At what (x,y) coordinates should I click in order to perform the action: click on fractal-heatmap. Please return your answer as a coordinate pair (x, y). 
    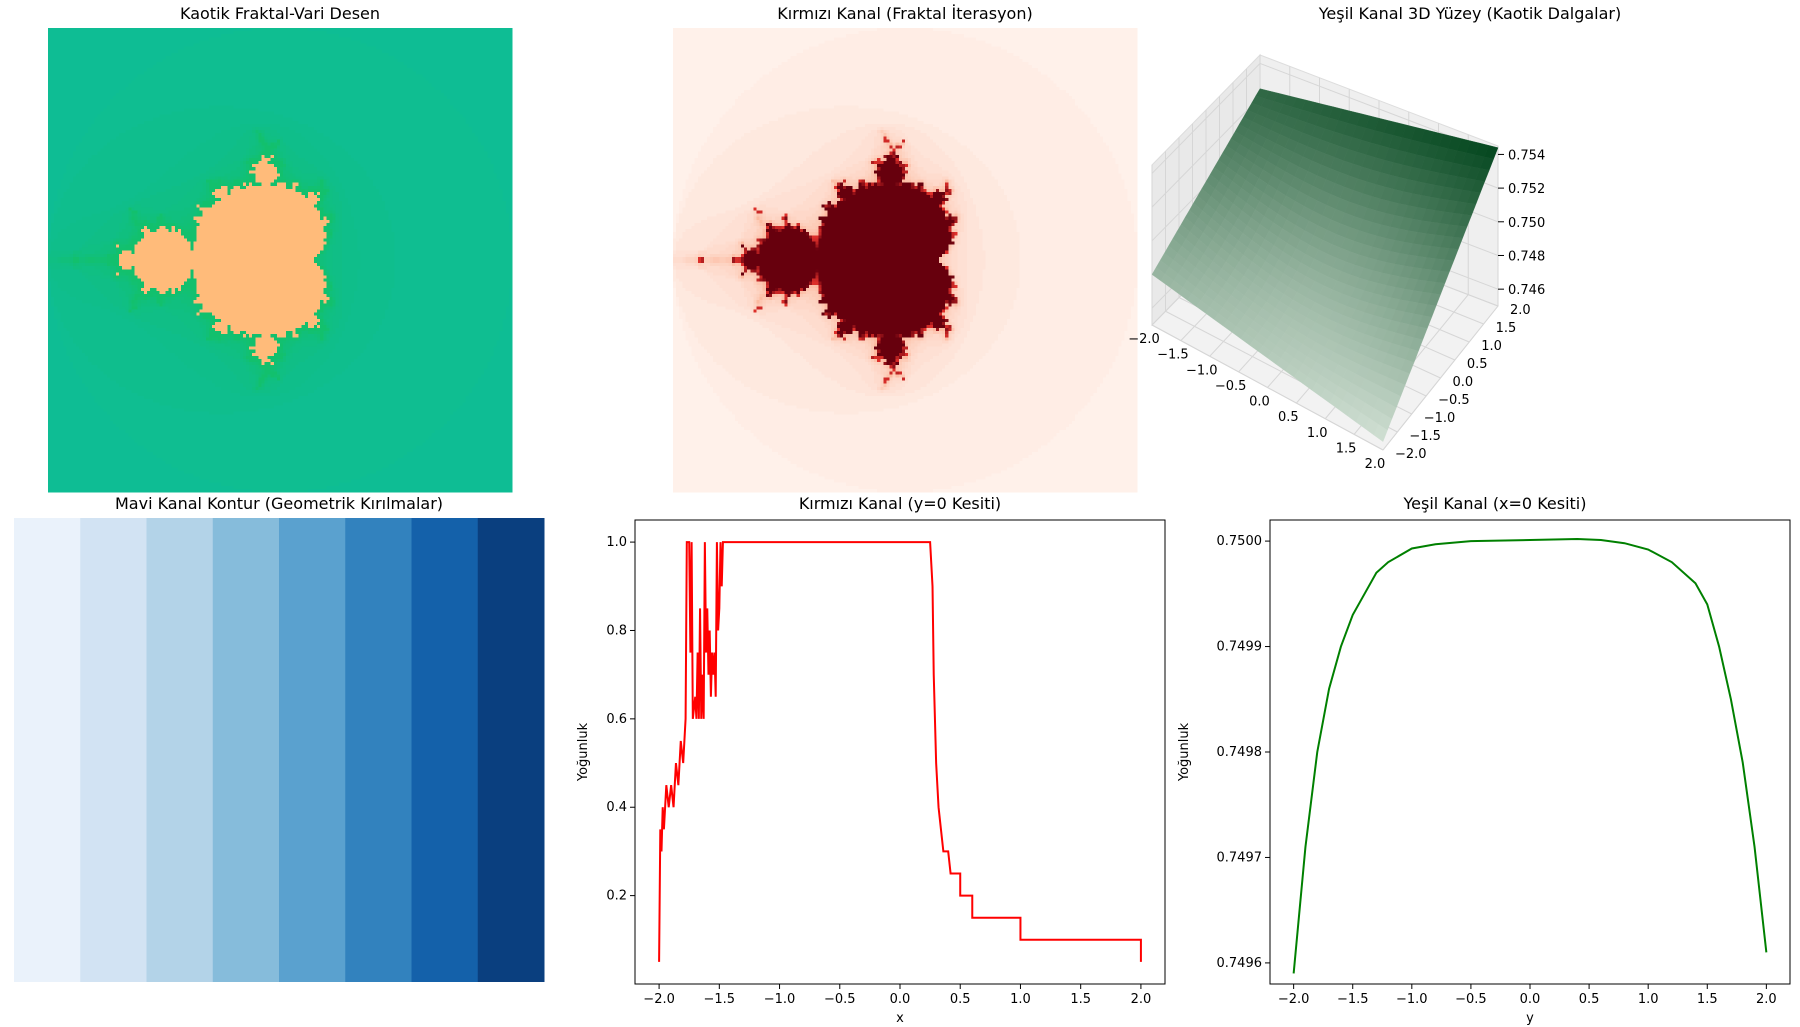
    Looking at the image, I should click on (270, 250).